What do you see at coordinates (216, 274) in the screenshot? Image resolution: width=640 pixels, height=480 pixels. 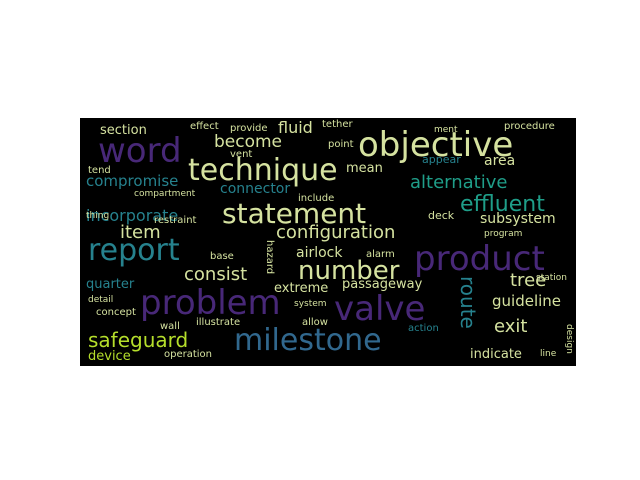 I see `word-consist: consist` at bounding box center [216, 274].